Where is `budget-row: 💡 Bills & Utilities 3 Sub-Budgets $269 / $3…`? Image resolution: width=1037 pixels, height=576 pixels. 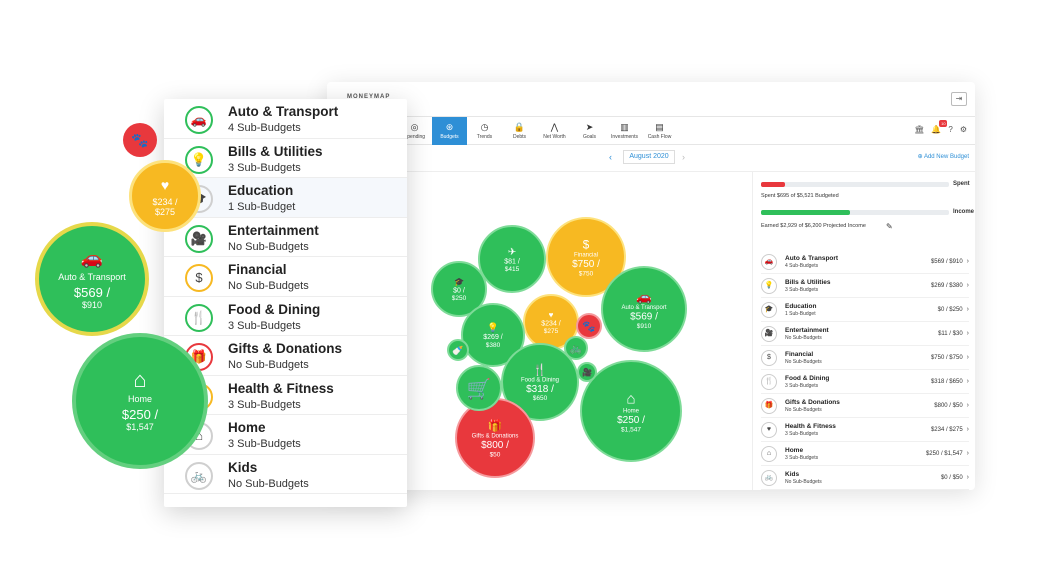
budget-row: 💡 Bills & Utilities 3 Sub-Budgets $269 / $3… is located at coordinates (865, 286).